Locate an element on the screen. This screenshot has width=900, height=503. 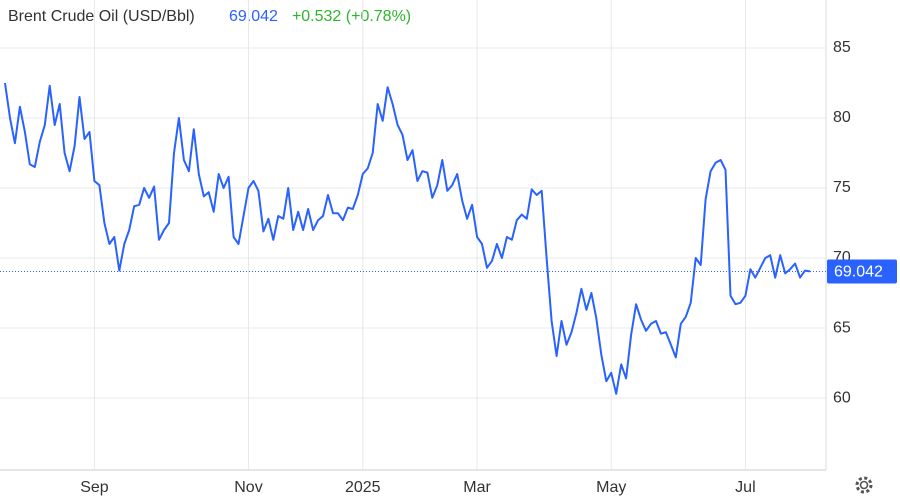
y-tick-label: 85 is located at coordinates (842, 47).